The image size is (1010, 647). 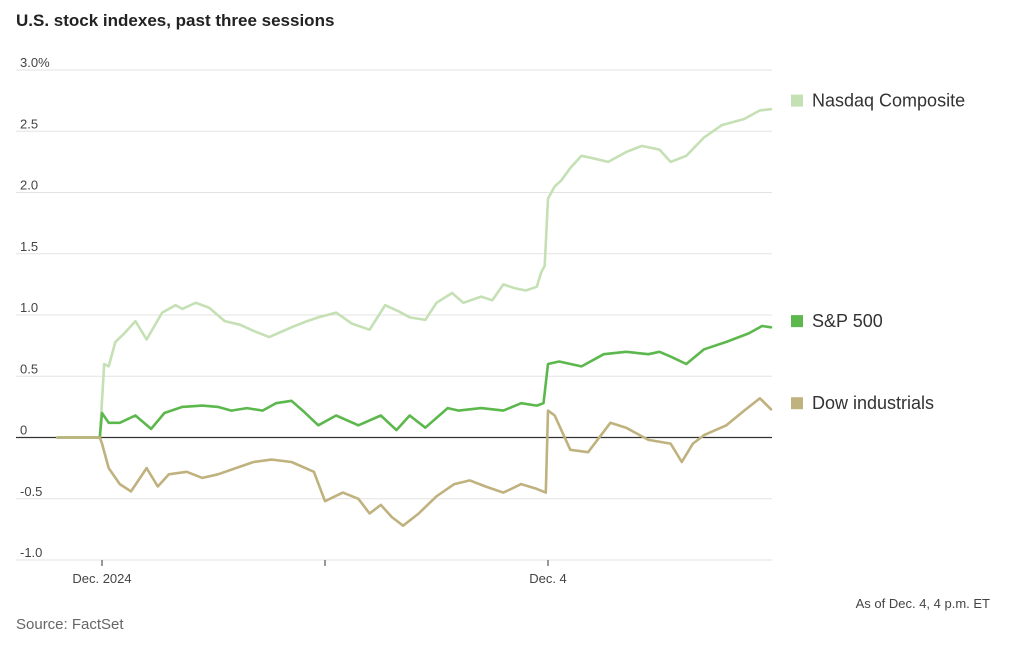 What do you see at coordinates (319, 573) in the screenshot?
I see `x-axis-ticks: Dec. 2024 Dec. 4` at bounding box center [319, 573].